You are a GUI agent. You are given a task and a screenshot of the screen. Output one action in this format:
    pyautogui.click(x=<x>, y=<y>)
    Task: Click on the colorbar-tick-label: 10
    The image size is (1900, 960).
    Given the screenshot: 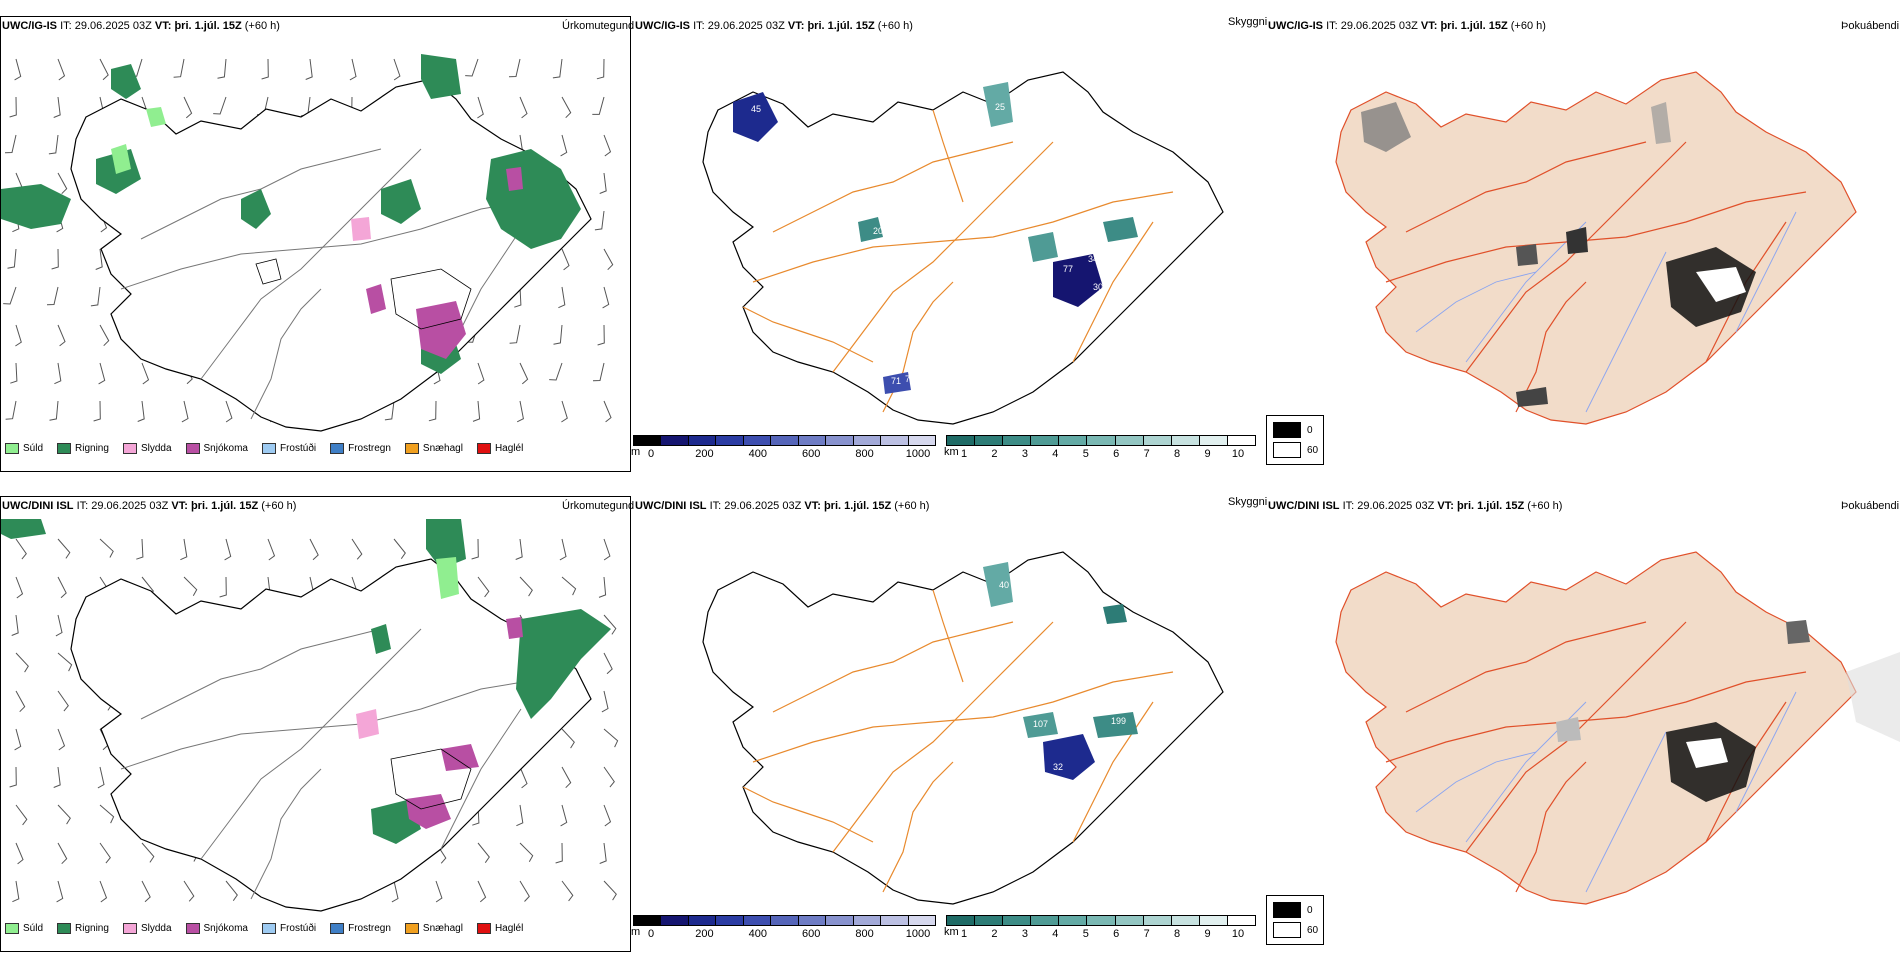 What is the action you would take?
    pyautogui.click(x=1238, y=454)
    